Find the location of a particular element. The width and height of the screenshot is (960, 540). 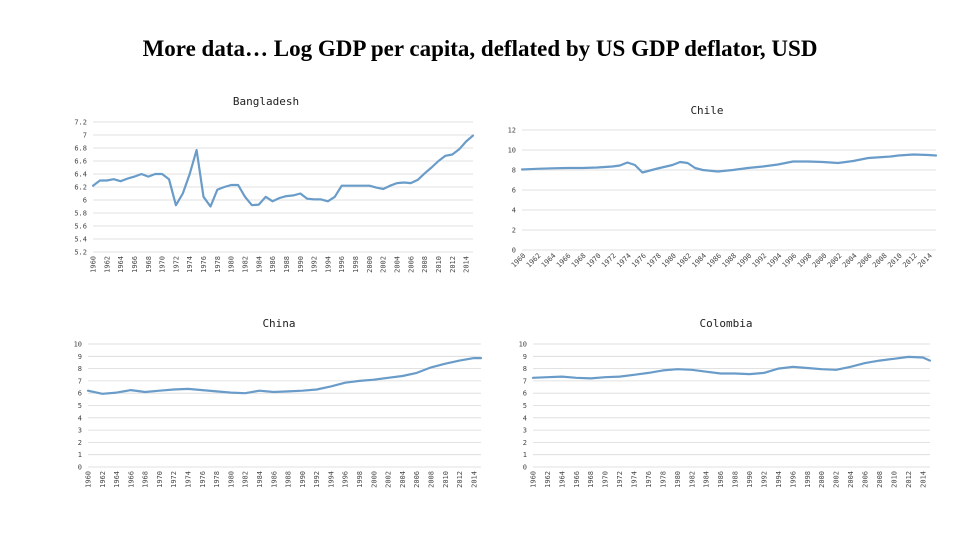

y-tick-label: 5.6 is located at coordinates (80, 227).